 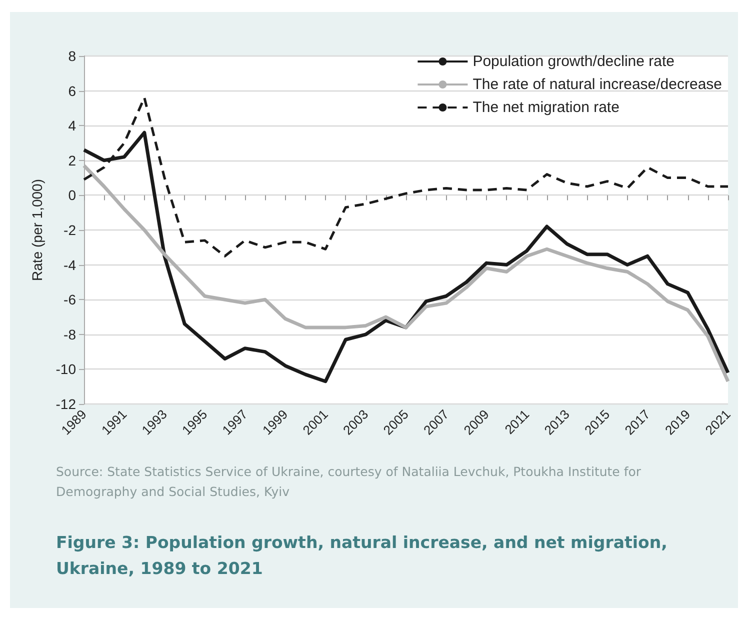 I want to click on legend-label: Population growth/decline rate, so click(x=573, y=61).